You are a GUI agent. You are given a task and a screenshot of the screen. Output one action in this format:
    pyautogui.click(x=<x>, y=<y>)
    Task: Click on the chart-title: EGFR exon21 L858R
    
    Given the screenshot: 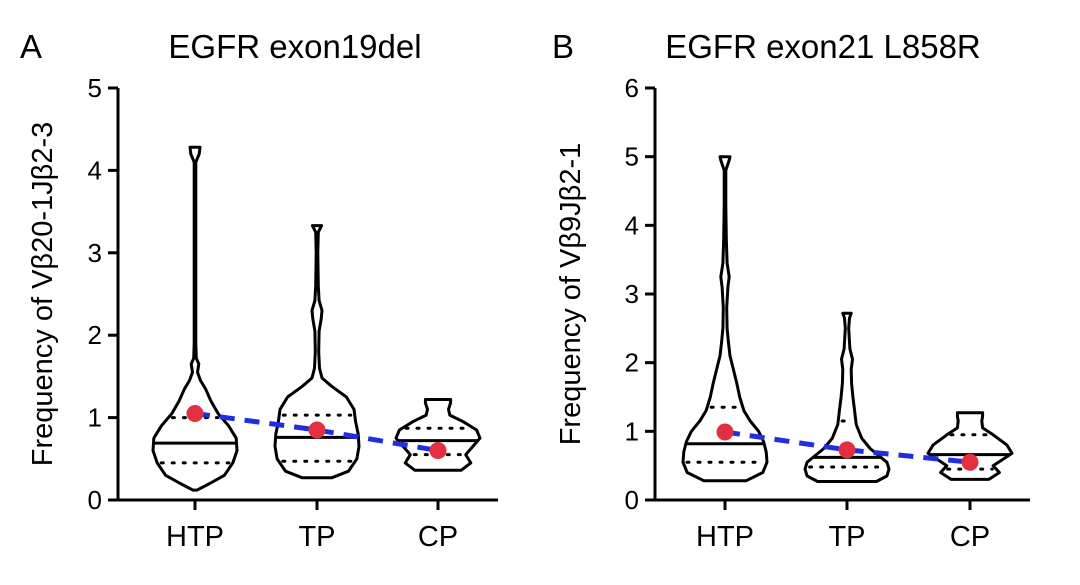 What is the action you would take?
    pyautogui.click(x=823, y=46)
    